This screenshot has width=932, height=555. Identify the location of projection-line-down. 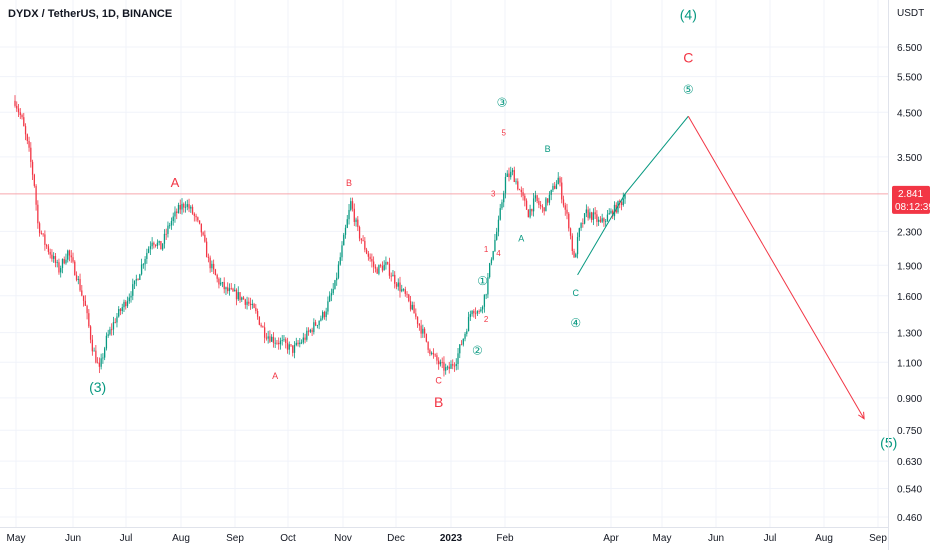
(776, 267).